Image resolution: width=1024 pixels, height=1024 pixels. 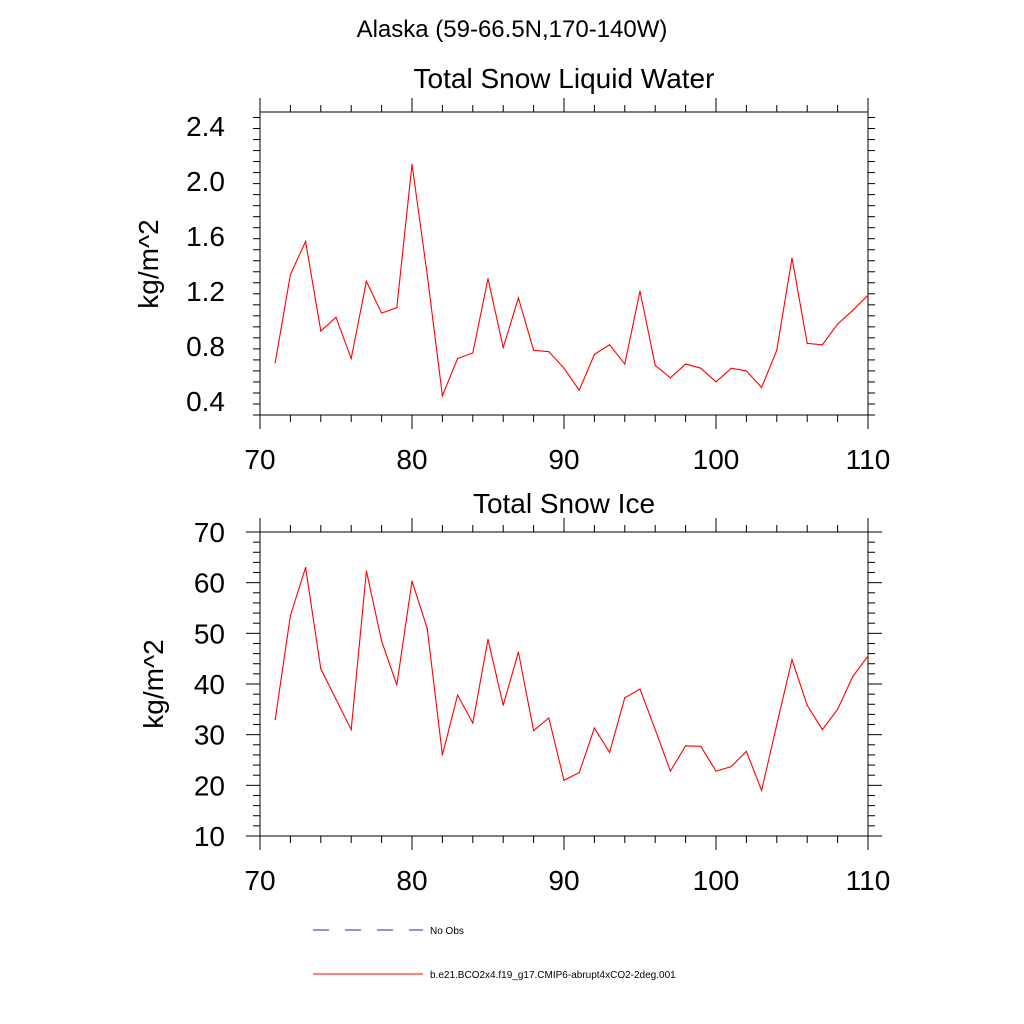 What do you see at coordinates (205, 291) in the screenshot?
I see `y-tick-label: 1.2` at bounding box center [205, 291].